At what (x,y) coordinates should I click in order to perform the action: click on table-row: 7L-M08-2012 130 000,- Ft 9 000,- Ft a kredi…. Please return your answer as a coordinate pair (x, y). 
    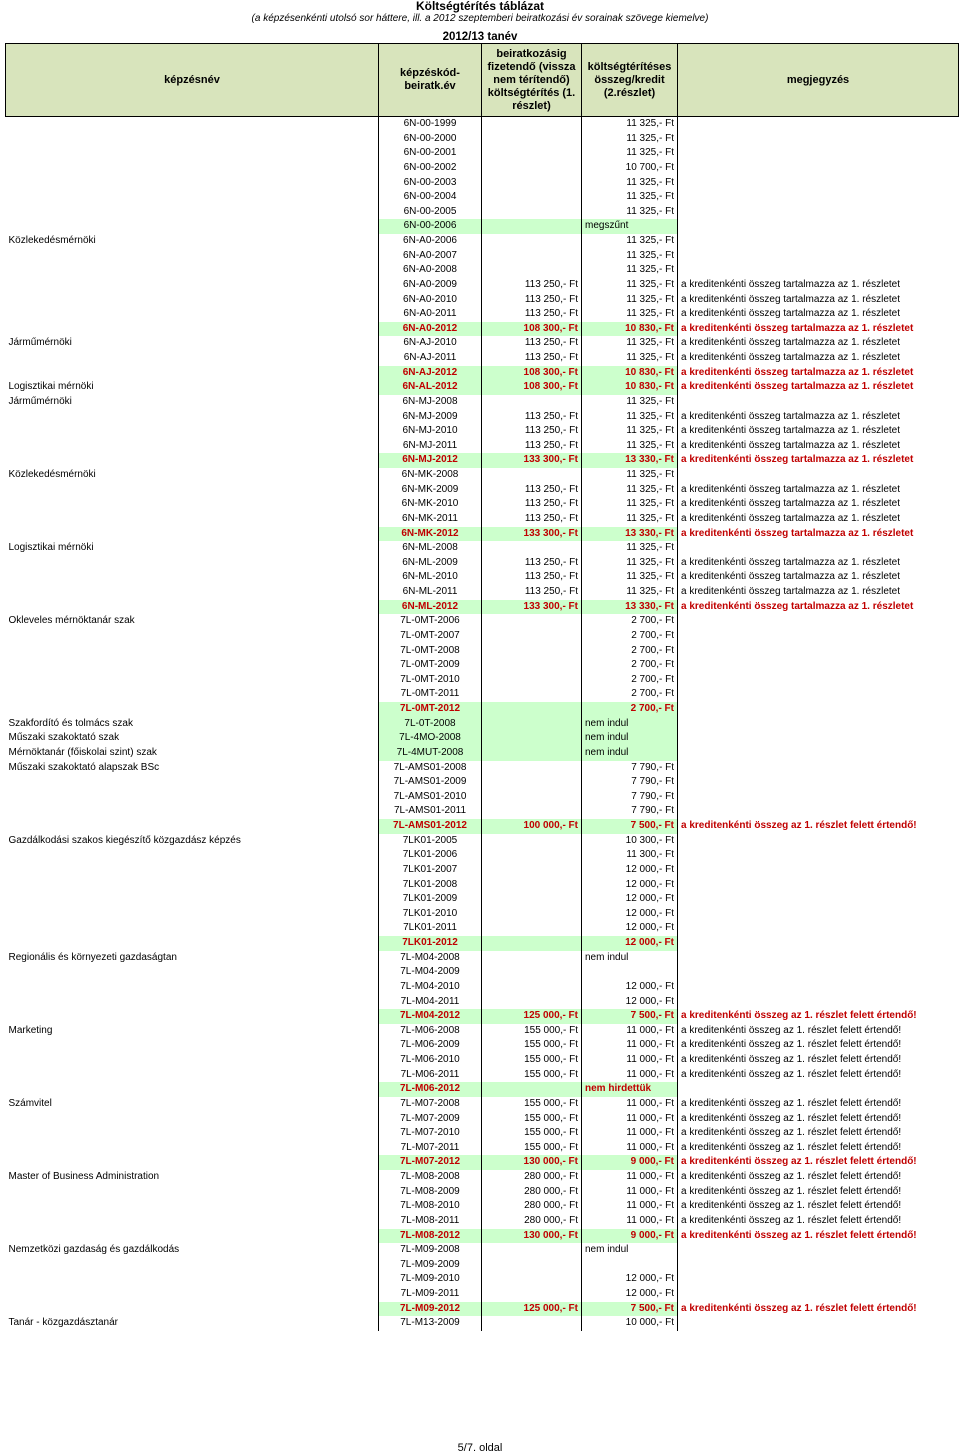
    Looking at the image, I should click on (482, 1236).